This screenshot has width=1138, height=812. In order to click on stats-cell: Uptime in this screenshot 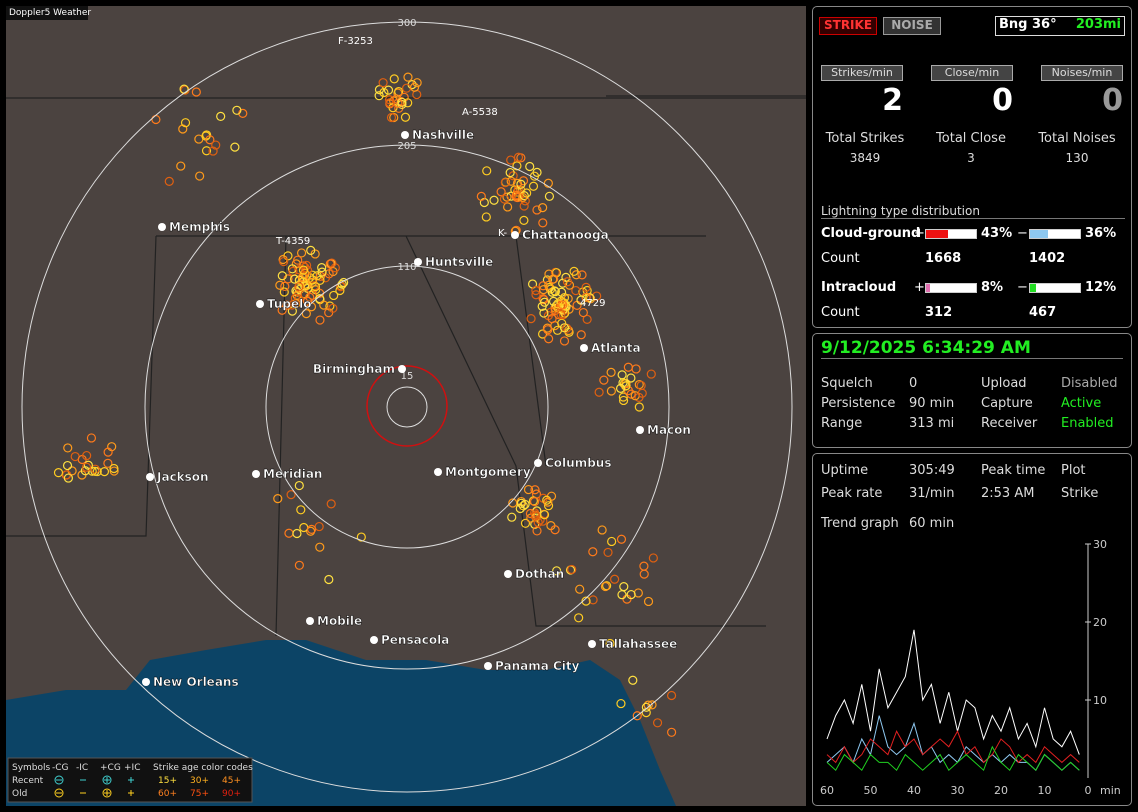, I will do `click(845, 470)`.